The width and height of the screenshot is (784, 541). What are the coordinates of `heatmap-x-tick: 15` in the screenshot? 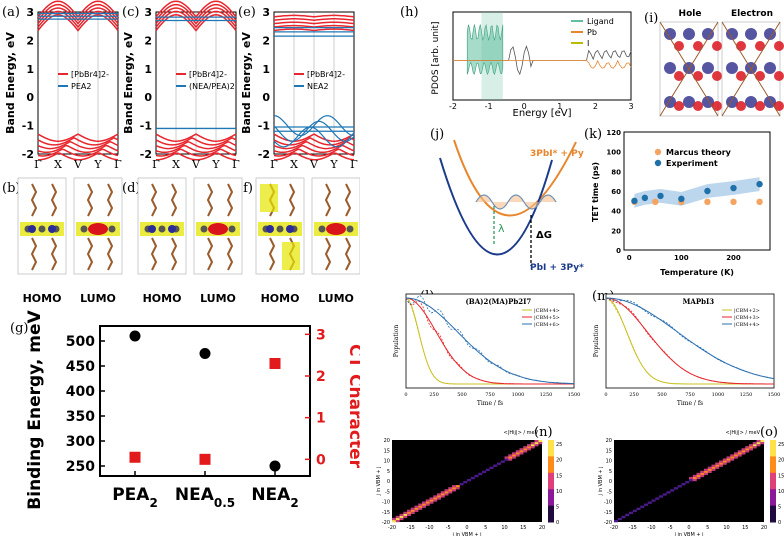 It's located at (523, 528).